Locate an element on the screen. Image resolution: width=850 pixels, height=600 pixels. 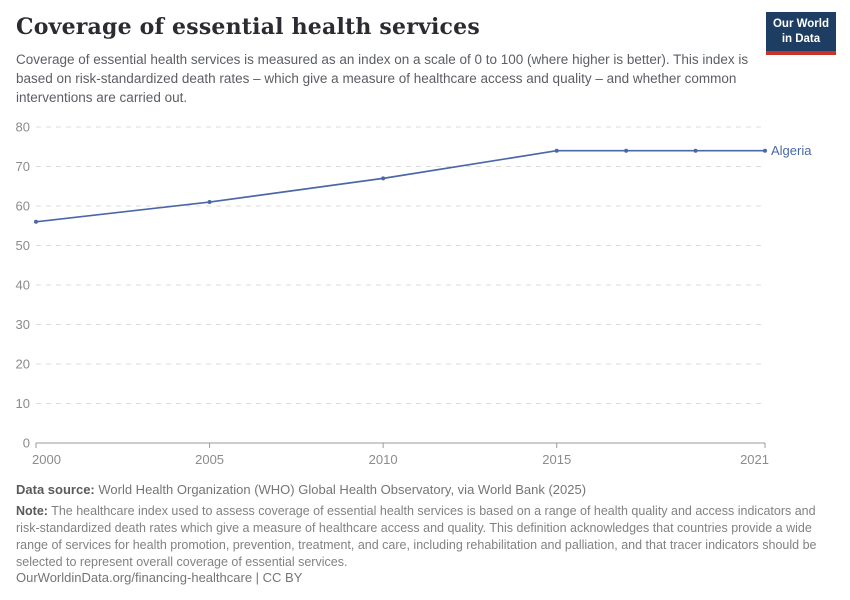
x-axis-tick-label: 2010 is located at coordinates (383, 459).